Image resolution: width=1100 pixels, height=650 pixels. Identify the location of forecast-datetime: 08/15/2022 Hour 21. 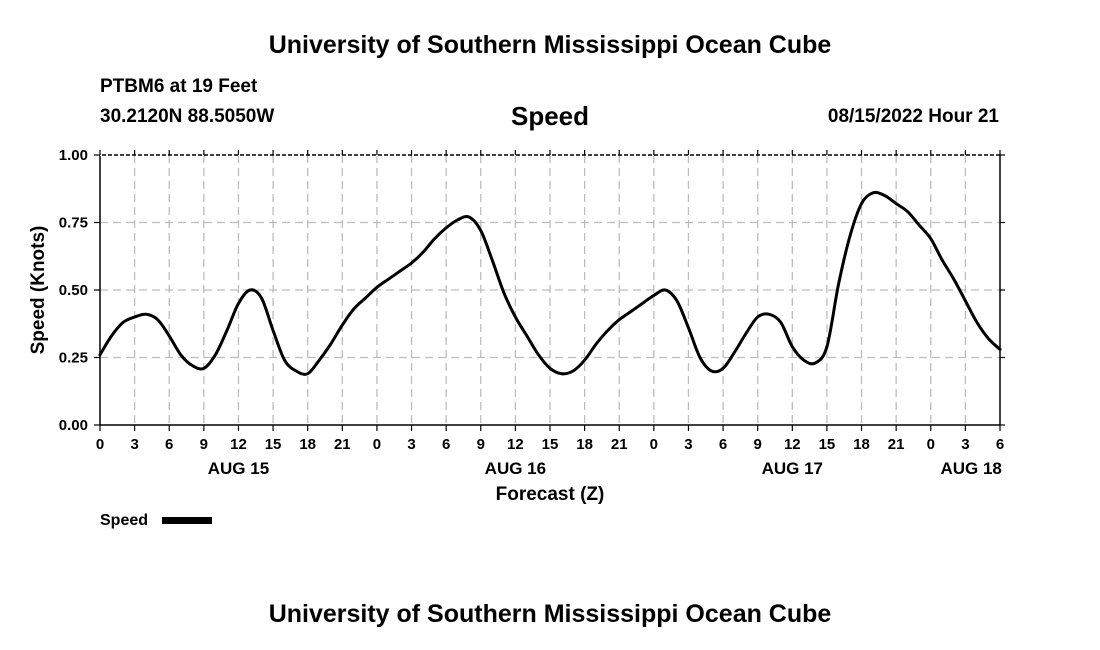
(913, 116).